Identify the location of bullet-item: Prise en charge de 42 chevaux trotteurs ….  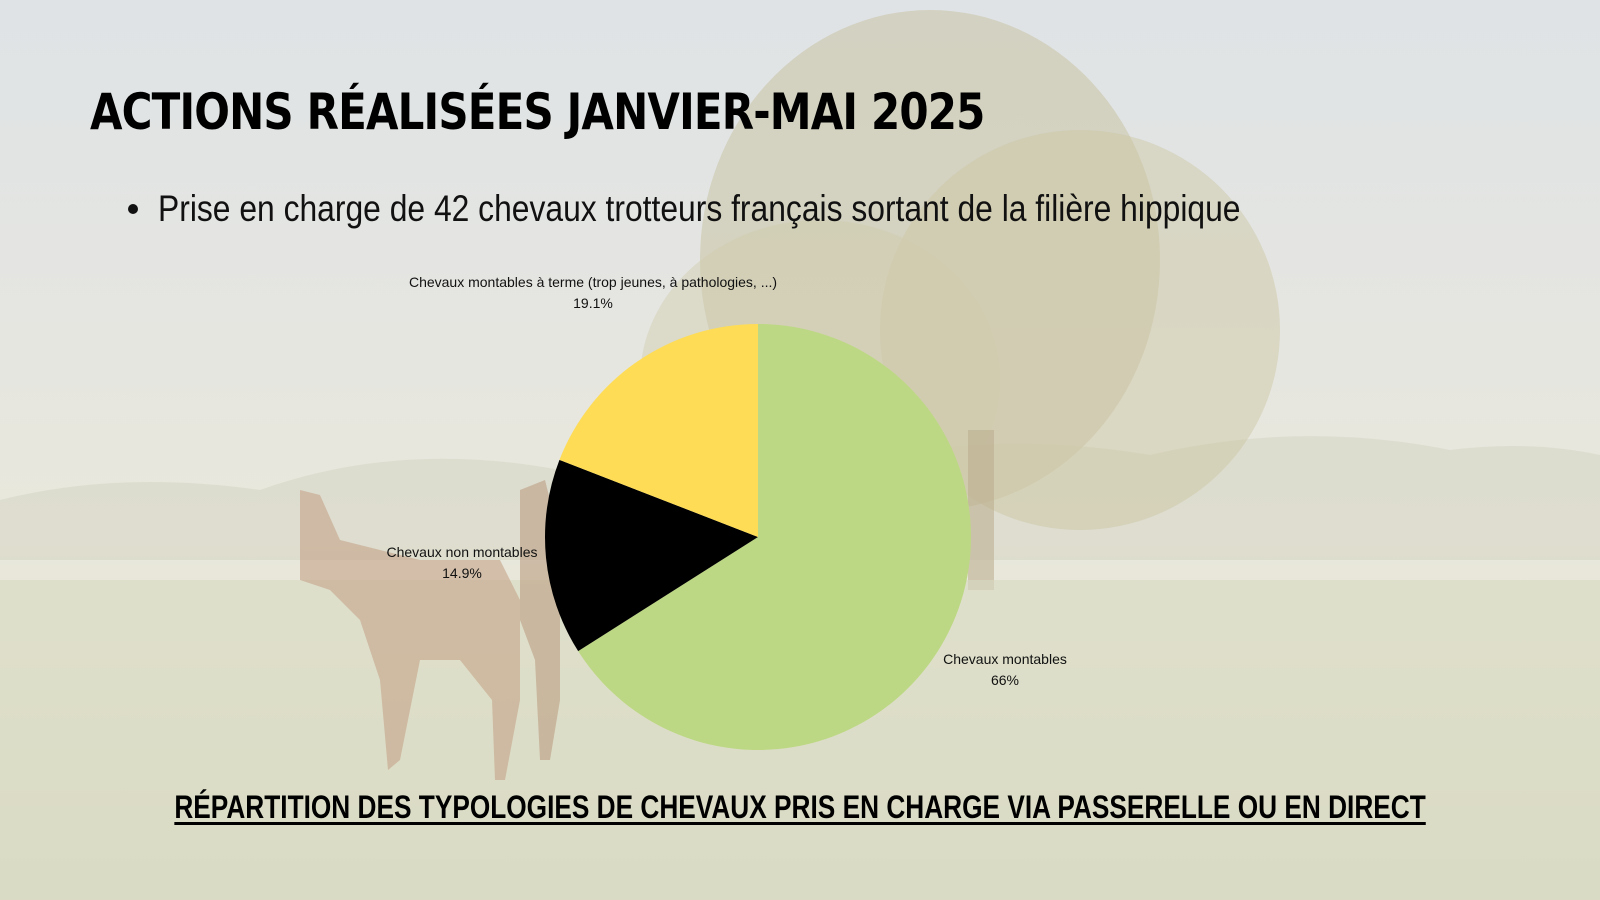
(772, 209).